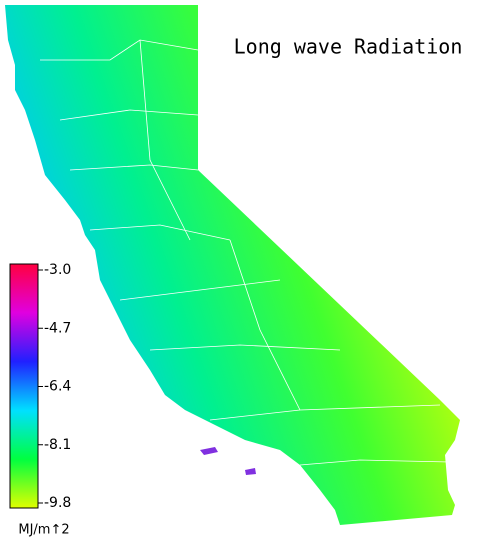 The image size is (500, 550). What do you see at coordinates (57, 328) in the screenshot?
I see `colorbar-tick-label: -4.7` at bounding box center [57, 328].